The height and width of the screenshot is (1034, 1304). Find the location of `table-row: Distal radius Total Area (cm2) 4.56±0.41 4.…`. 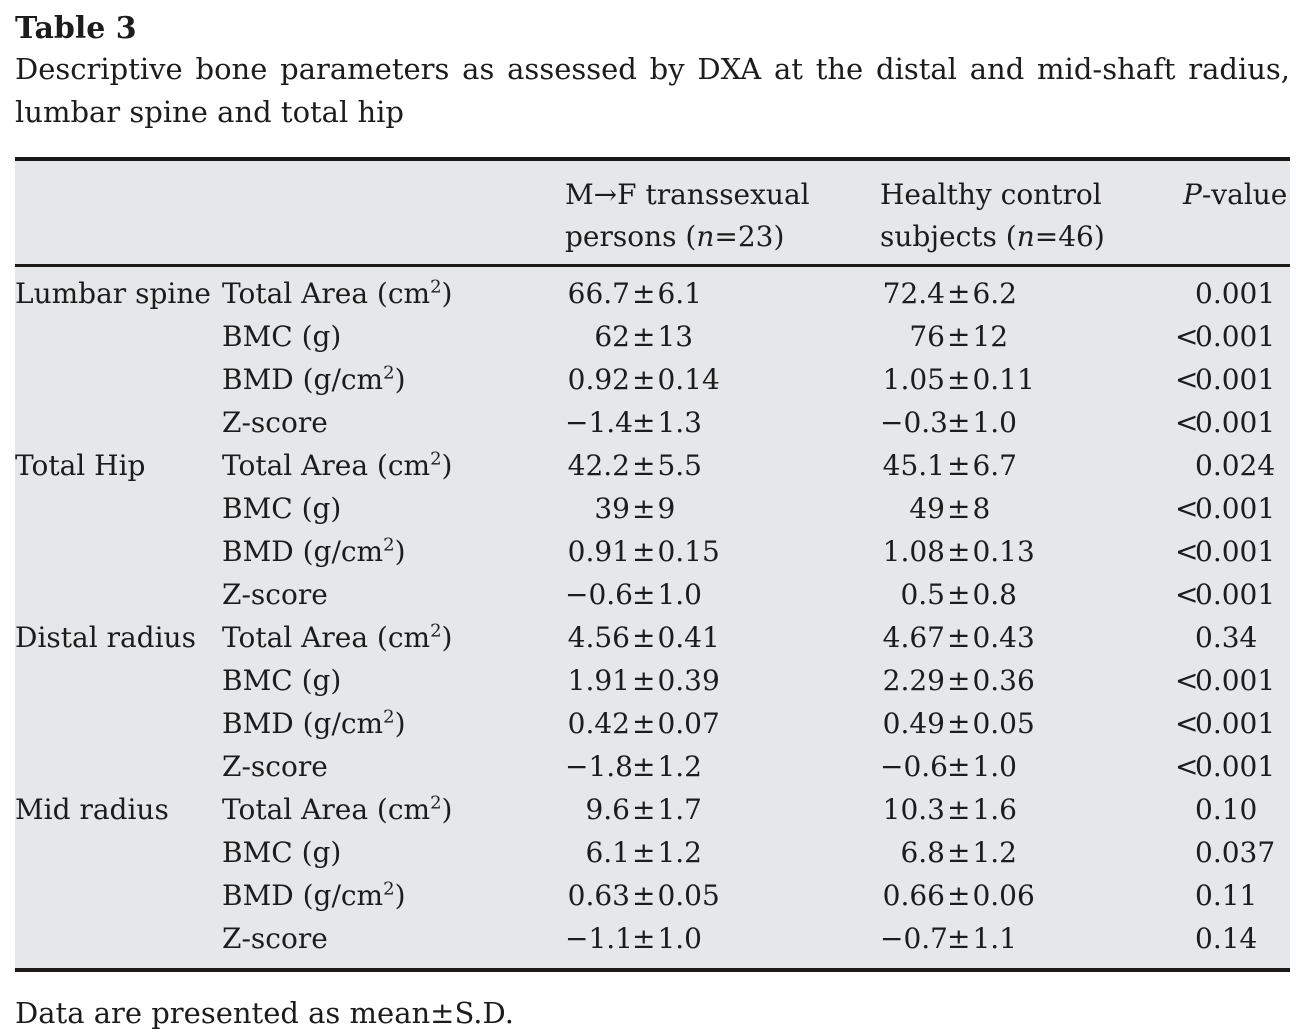

table-row: Distal radius Total Area (cm2) 4.56±0.41 4.… is located at coordinates (652, 637).